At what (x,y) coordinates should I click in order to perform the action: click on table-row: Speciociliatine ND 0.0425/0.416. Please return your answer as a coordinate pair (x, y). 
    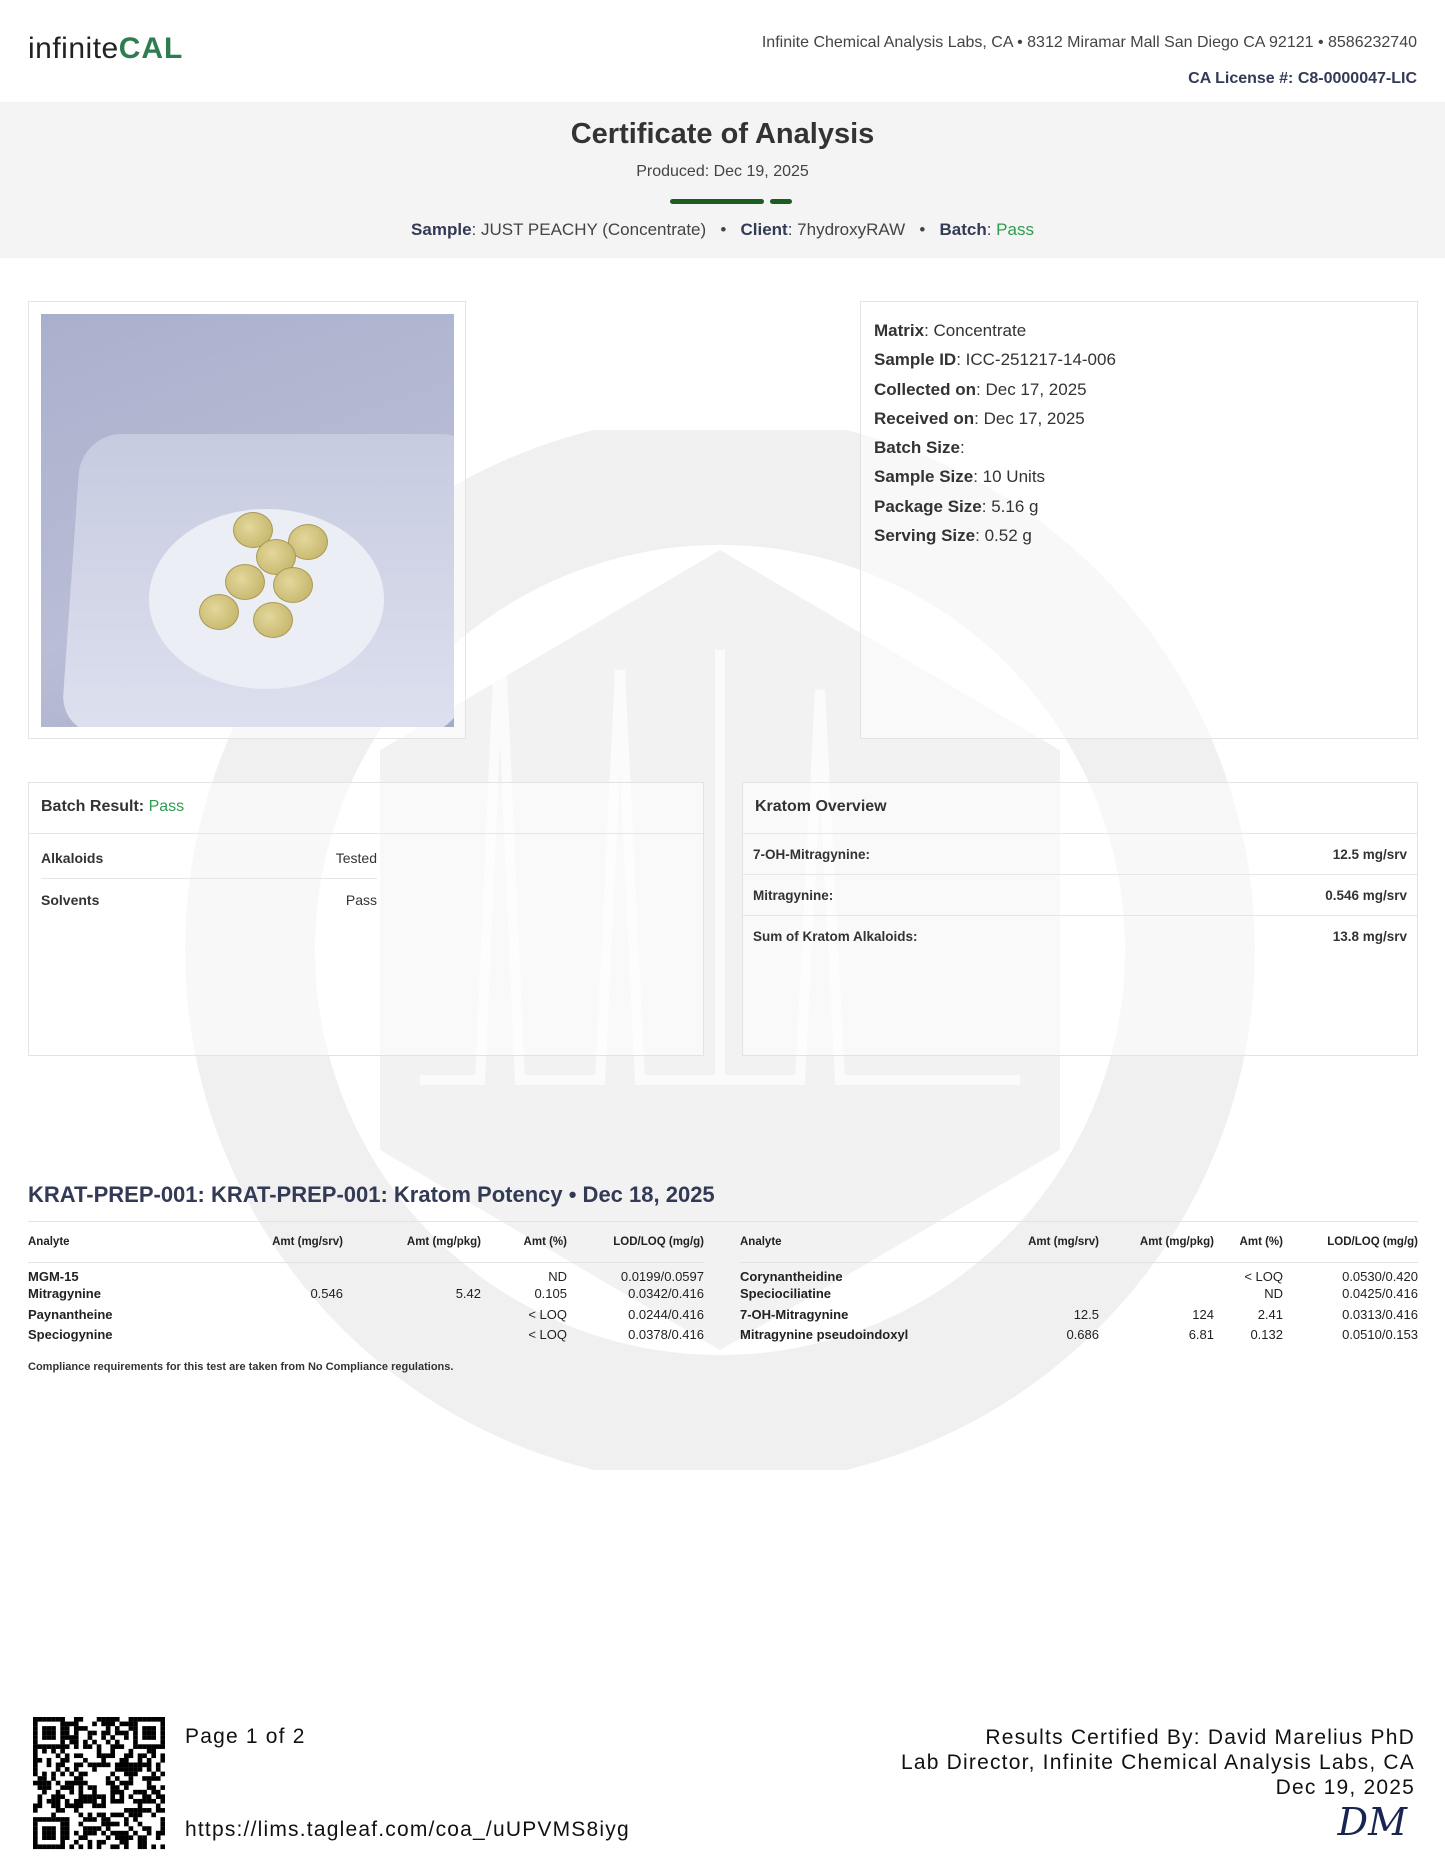
    Looking at the image, I should click on (1079, 1294).